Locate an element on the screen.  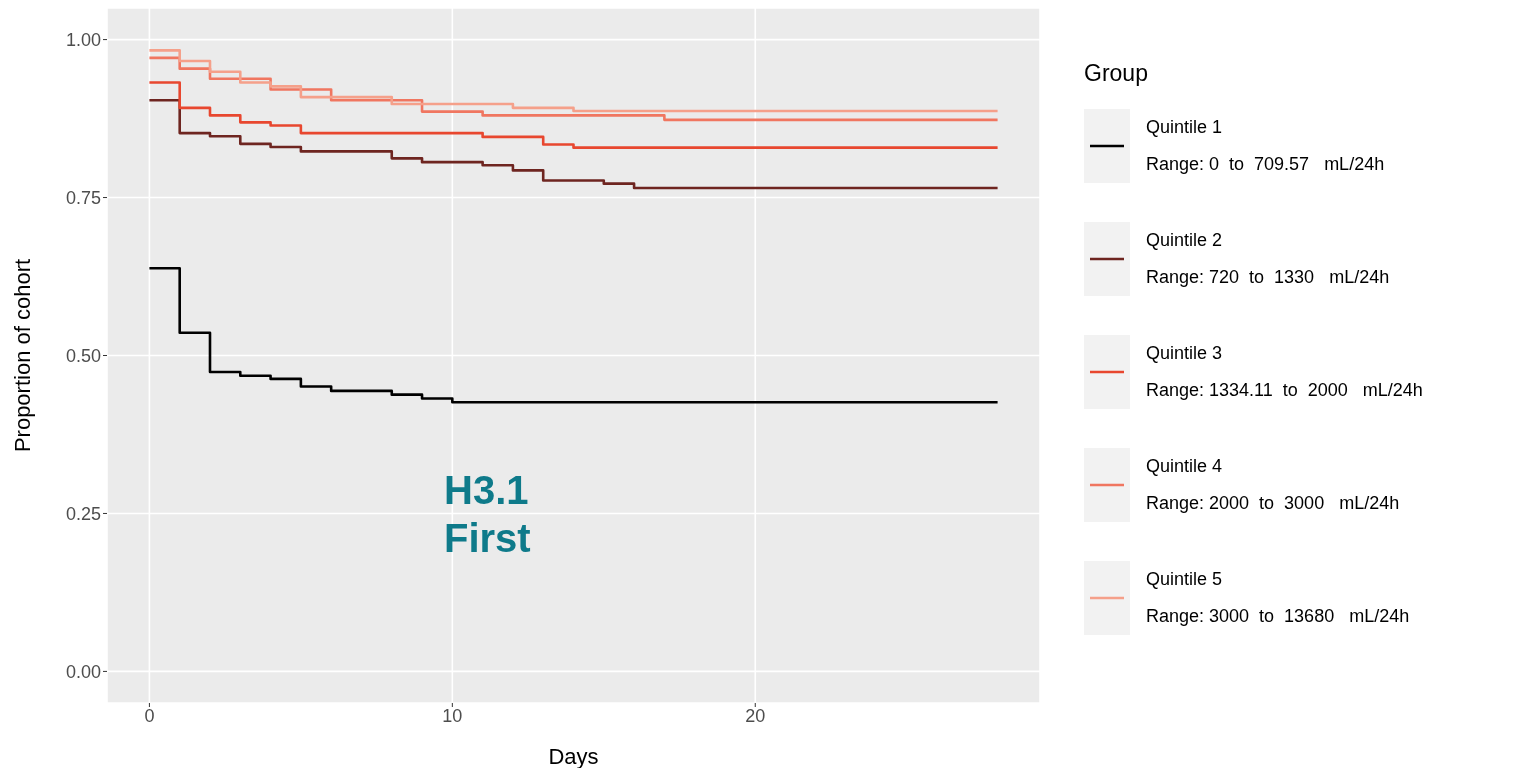
x-tick-label: 10 is located at coordinates (452, 715).